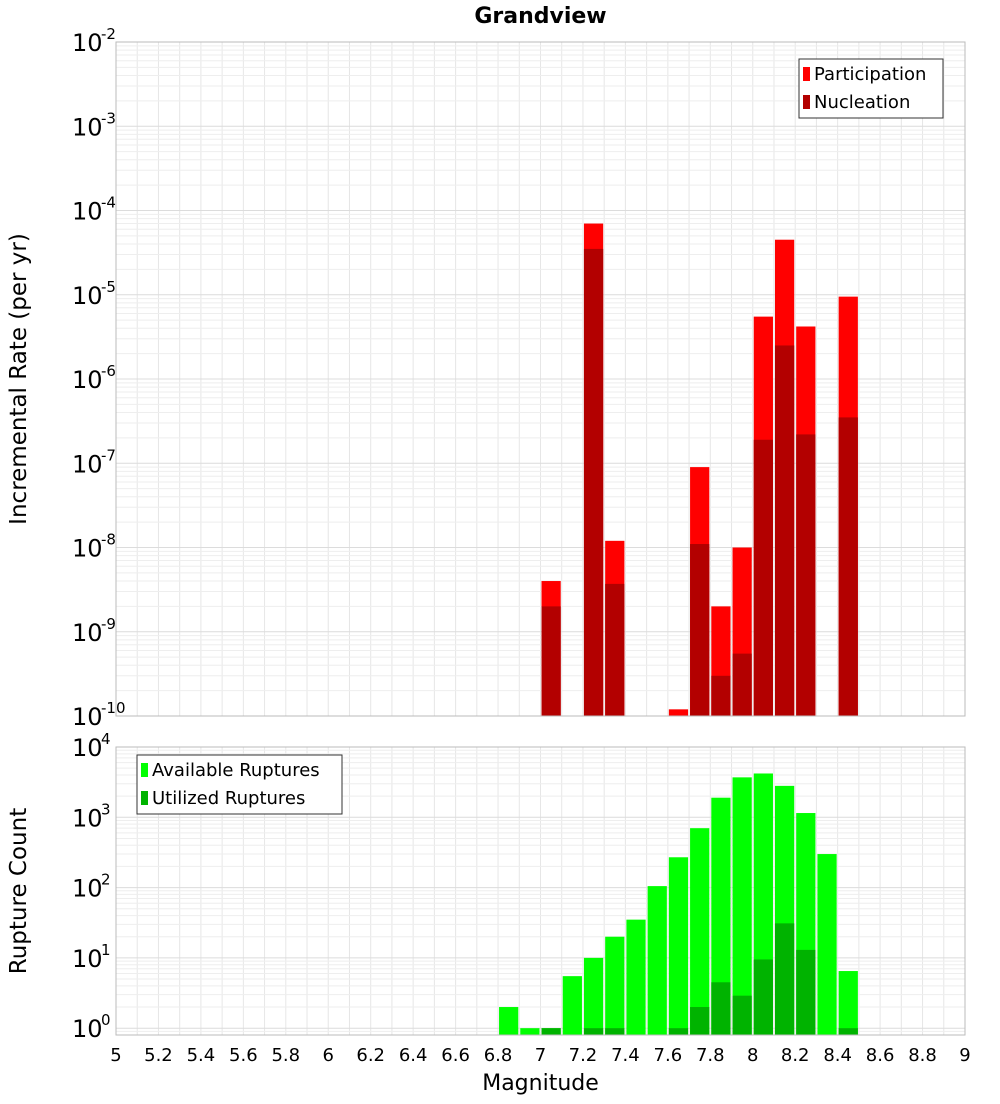 The height and width of the screenshot is (1104, 1000). I want to click on legend-label-2: Nucleation, so click(862, 102).